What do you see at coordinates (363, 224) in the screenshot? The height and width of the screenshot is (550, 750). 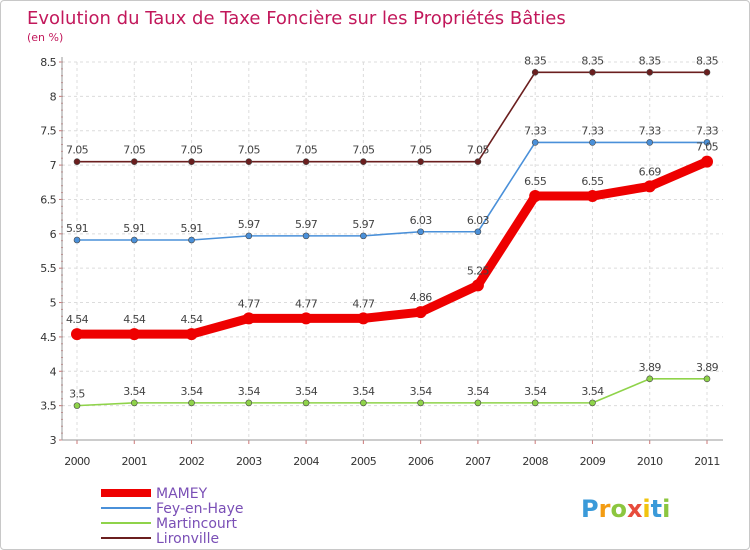 I see `data-label: 5.97` at bounding box center [363, 224].